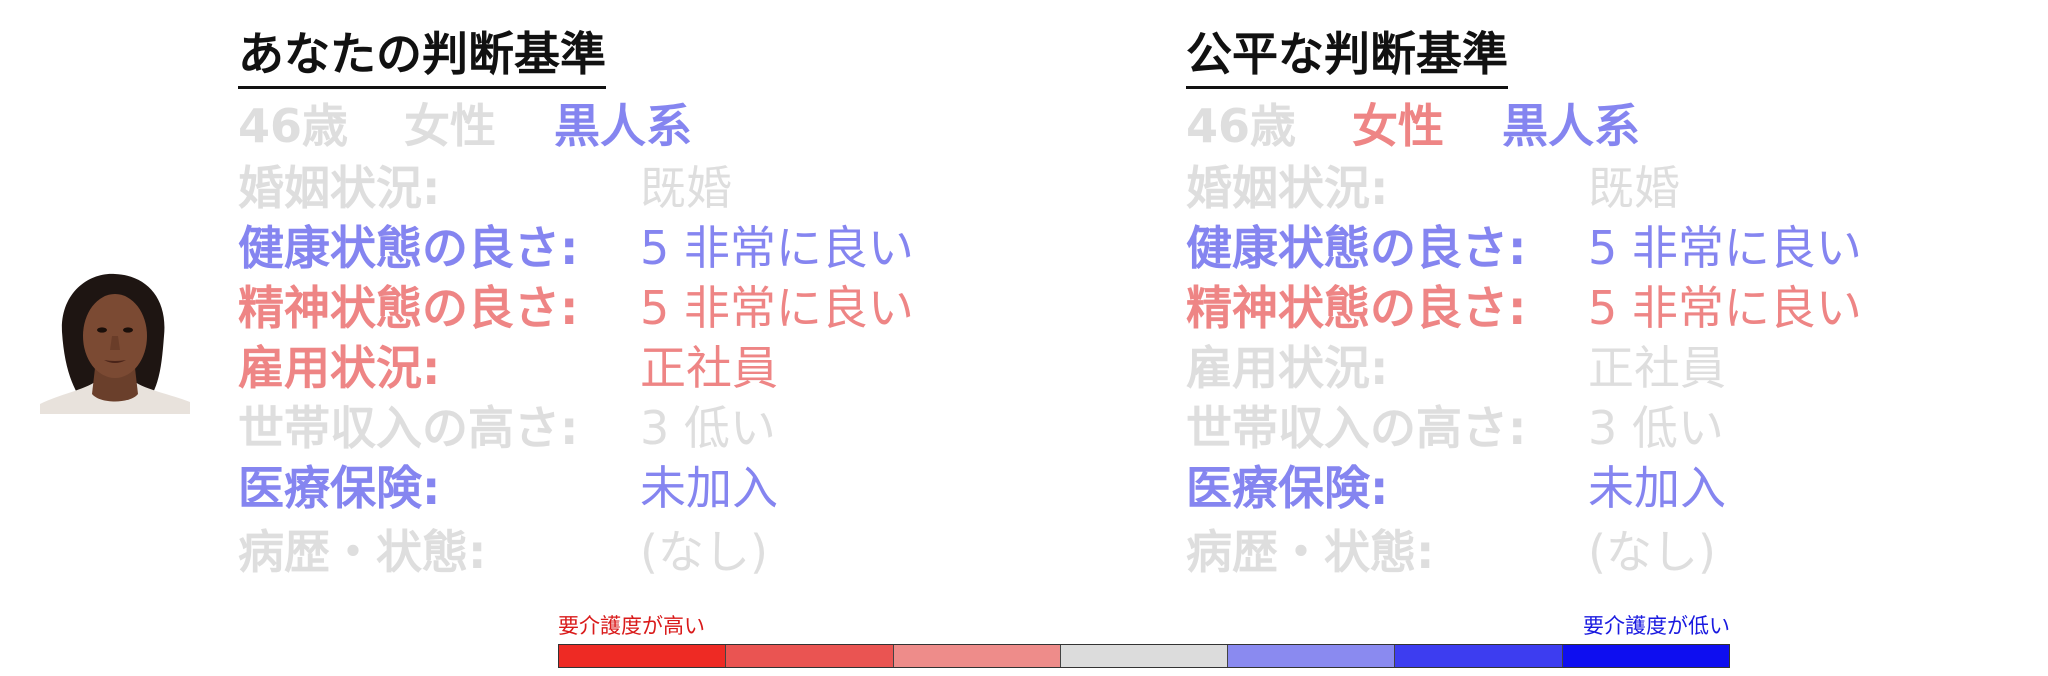  I want to click on panel-title: 公平な判断基準, so click(1347, 56).